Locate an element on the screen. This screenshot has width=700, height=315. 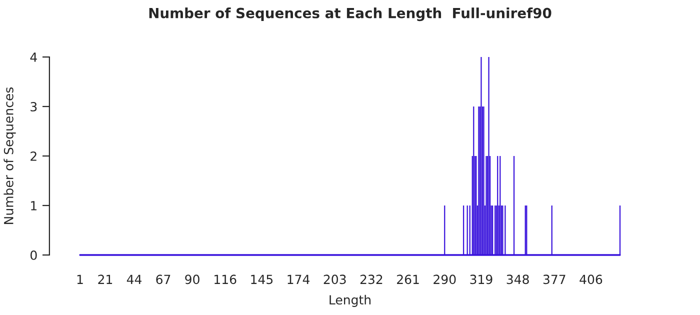
x-tick-label: 290 is located at coordinates (445, 279).